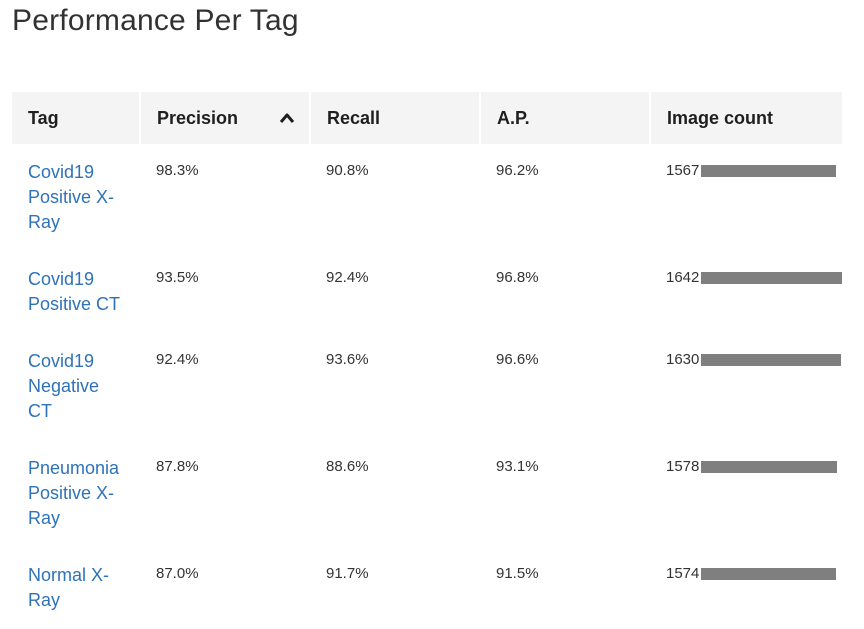 This screenshot has height=629, width=864. Describe the element at coordinates (76, 118) in the screenshot. I see `column-header-tag: Tag` at that location.